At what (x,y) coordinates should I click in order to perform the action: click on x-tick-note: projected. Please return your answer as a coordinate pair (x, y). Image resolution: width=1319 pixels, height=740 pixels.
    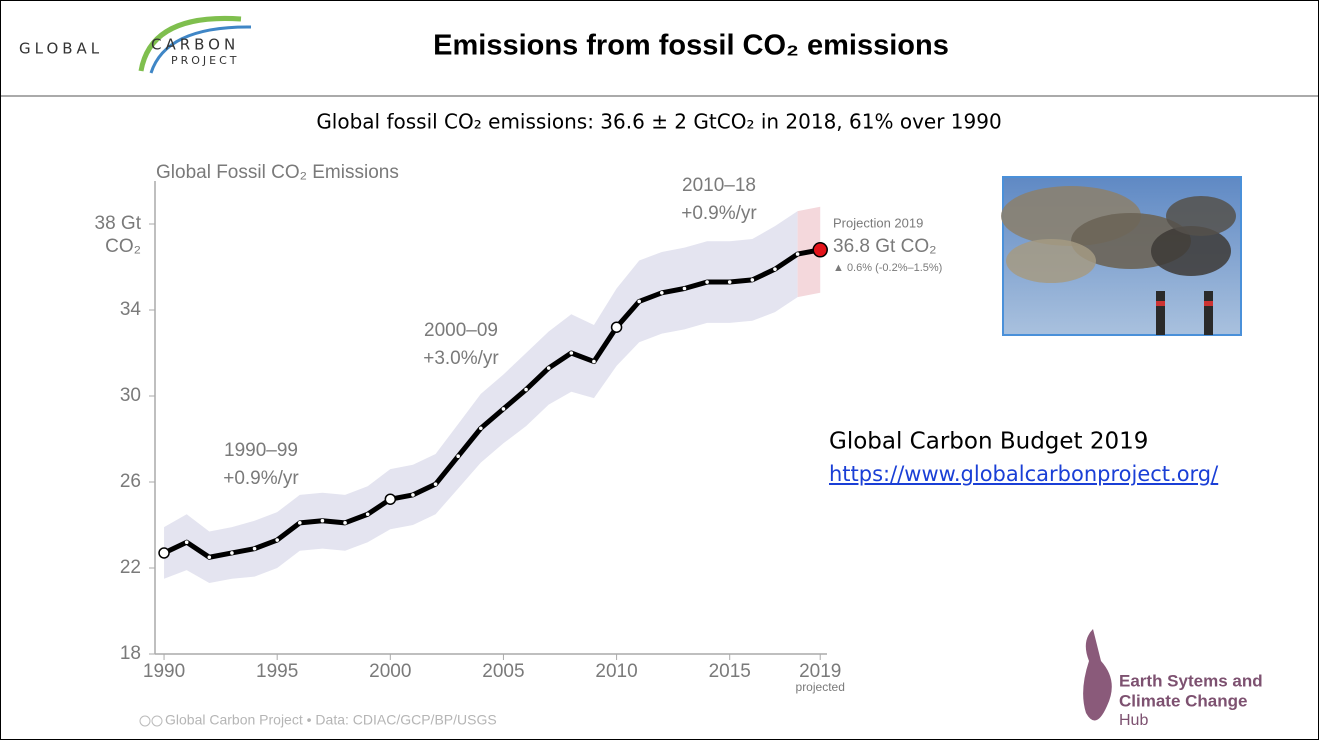
    Looking at the image, I should click on (820, 687).